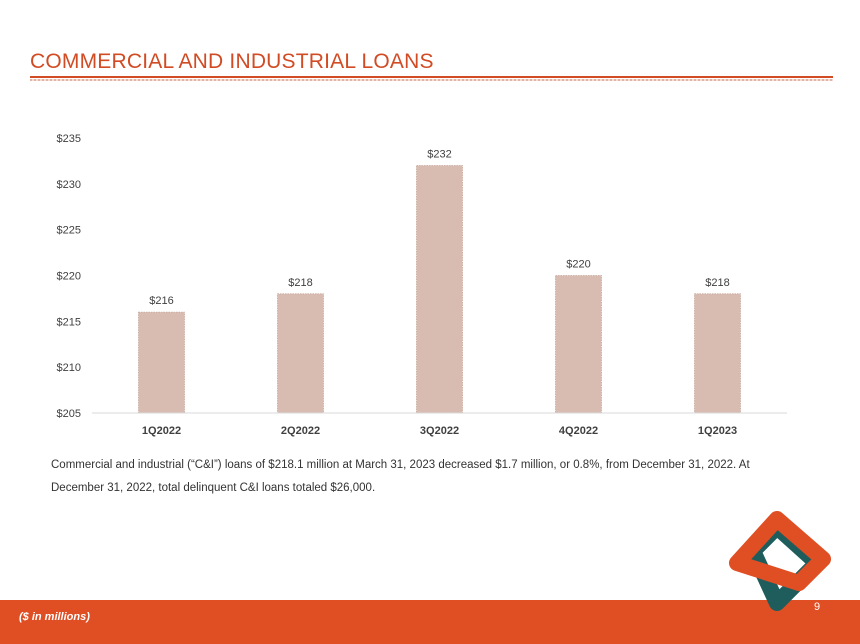 The height and width of the screenshot is (644, 860). I want to click on page-number: 9, so click(817, 607).